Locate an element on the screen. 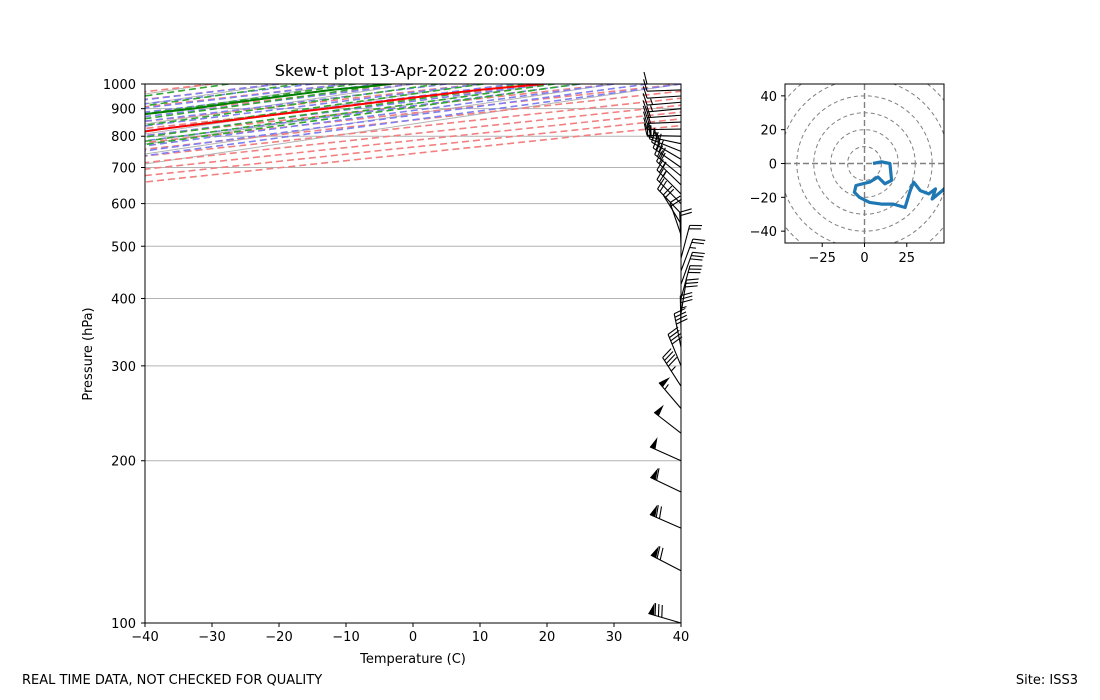  hodograph-plot: −25 0 25 −40 −20 0 20 40 is located at coordinates (847, 174).